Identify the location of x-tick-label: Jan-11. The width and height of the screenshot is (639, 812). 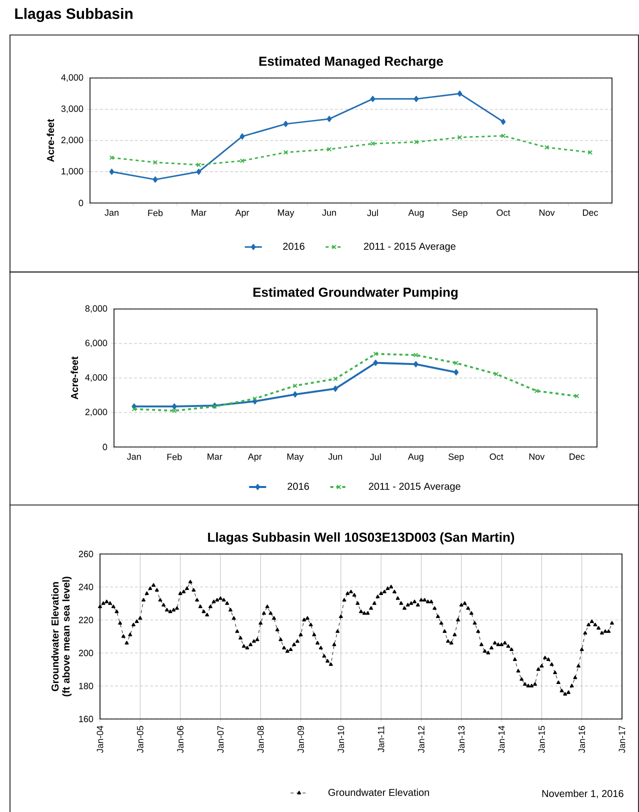
(381, 739).